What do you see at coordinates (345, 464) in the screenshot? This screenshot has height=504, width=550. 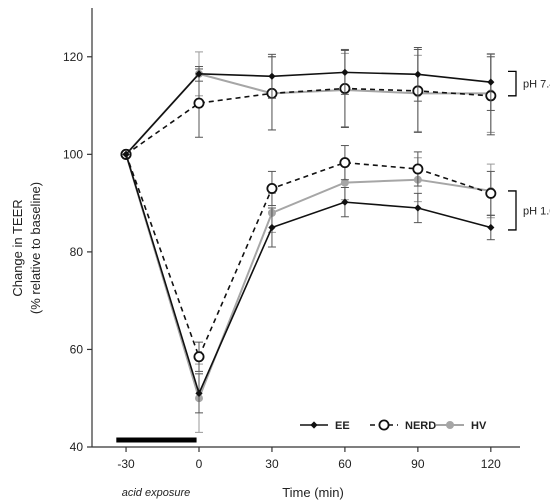 I see `x-tick-label: 60` at bounding box center [345, 464].